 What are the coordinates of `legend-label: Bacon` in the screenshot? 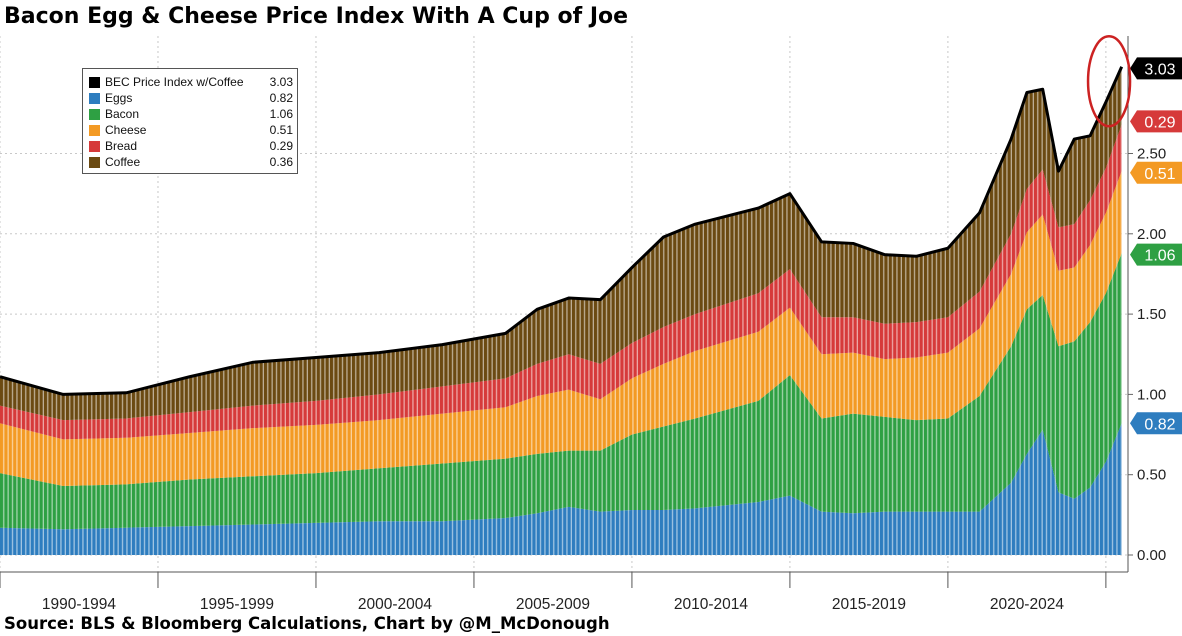 It's located at (122, 114).